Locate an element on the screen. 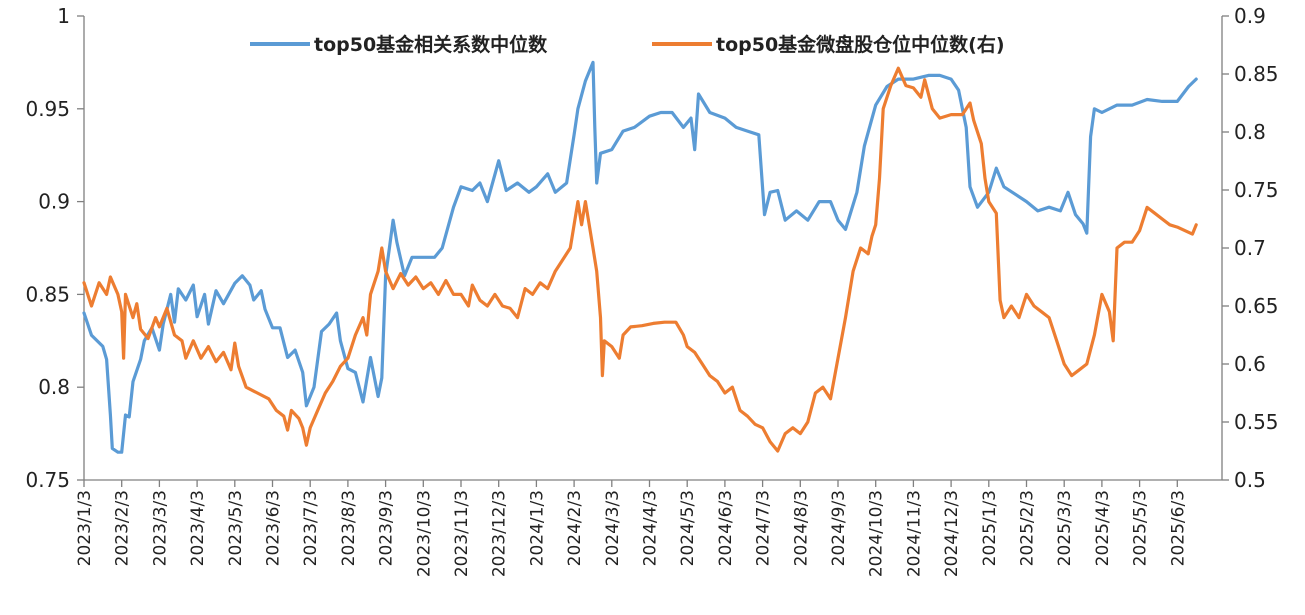  right-tick-label: 0.85 is located at coordinates (1256, 74).